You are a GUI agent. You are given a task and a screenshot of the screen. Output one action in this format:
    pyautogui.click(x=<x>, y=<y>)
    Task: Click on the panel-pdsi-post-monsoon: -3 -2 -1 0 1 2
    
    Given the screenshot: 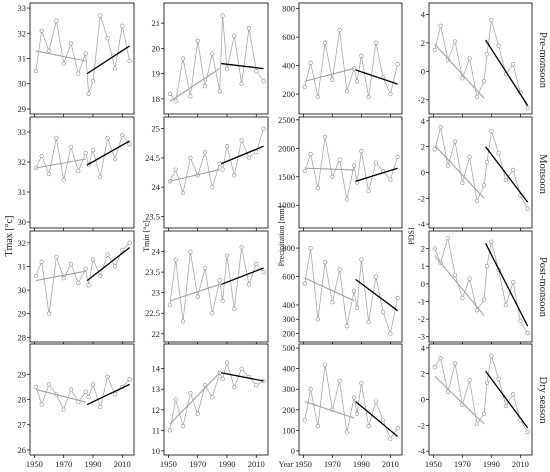 What is the action you would take?
    pyautogui.click(x=475, y=287)
    